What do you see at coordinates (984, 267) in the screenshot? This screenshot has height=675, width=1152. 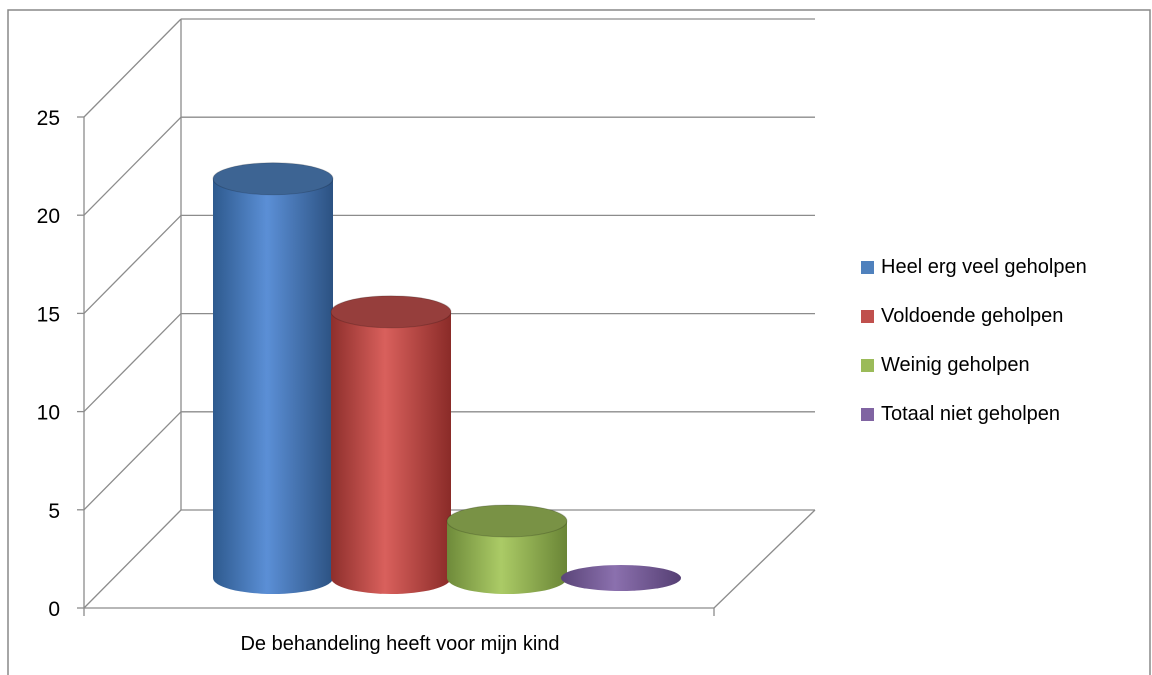 I see `legend-label: Heel erg veel geholpen` at bounding box center [984, 267].